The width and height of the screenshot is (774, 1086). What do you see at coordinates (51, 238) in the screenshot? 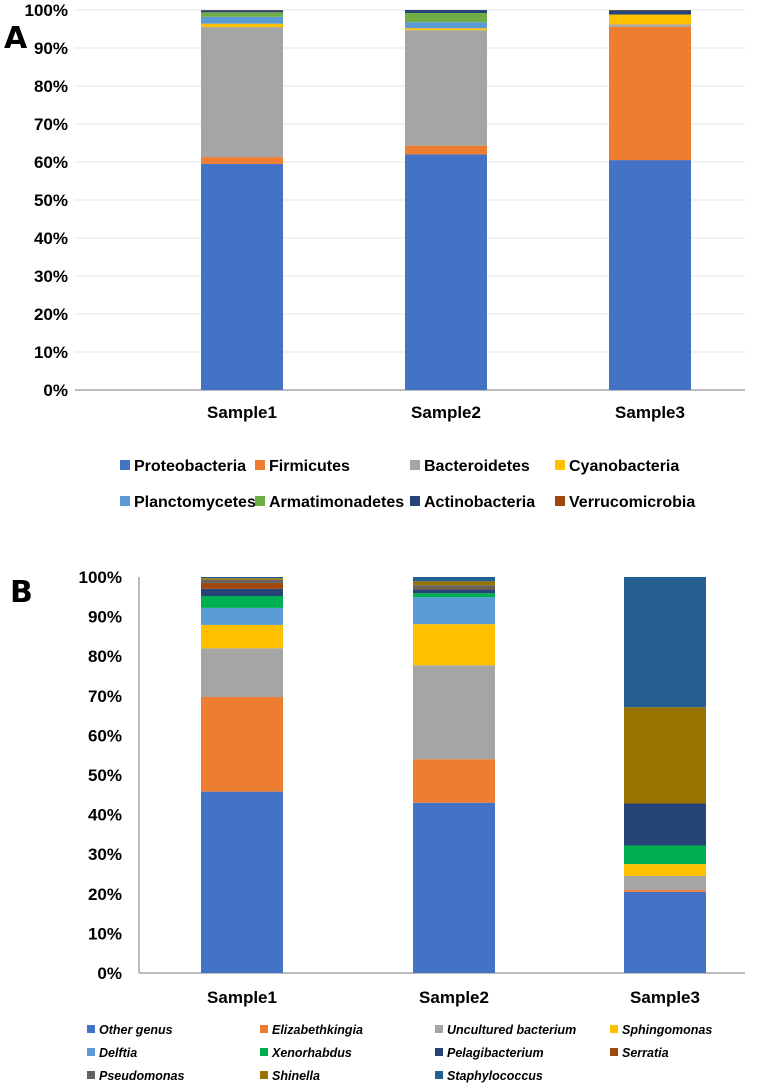
I see `y-tick-label: 40%` at bounding box center [51, 238].